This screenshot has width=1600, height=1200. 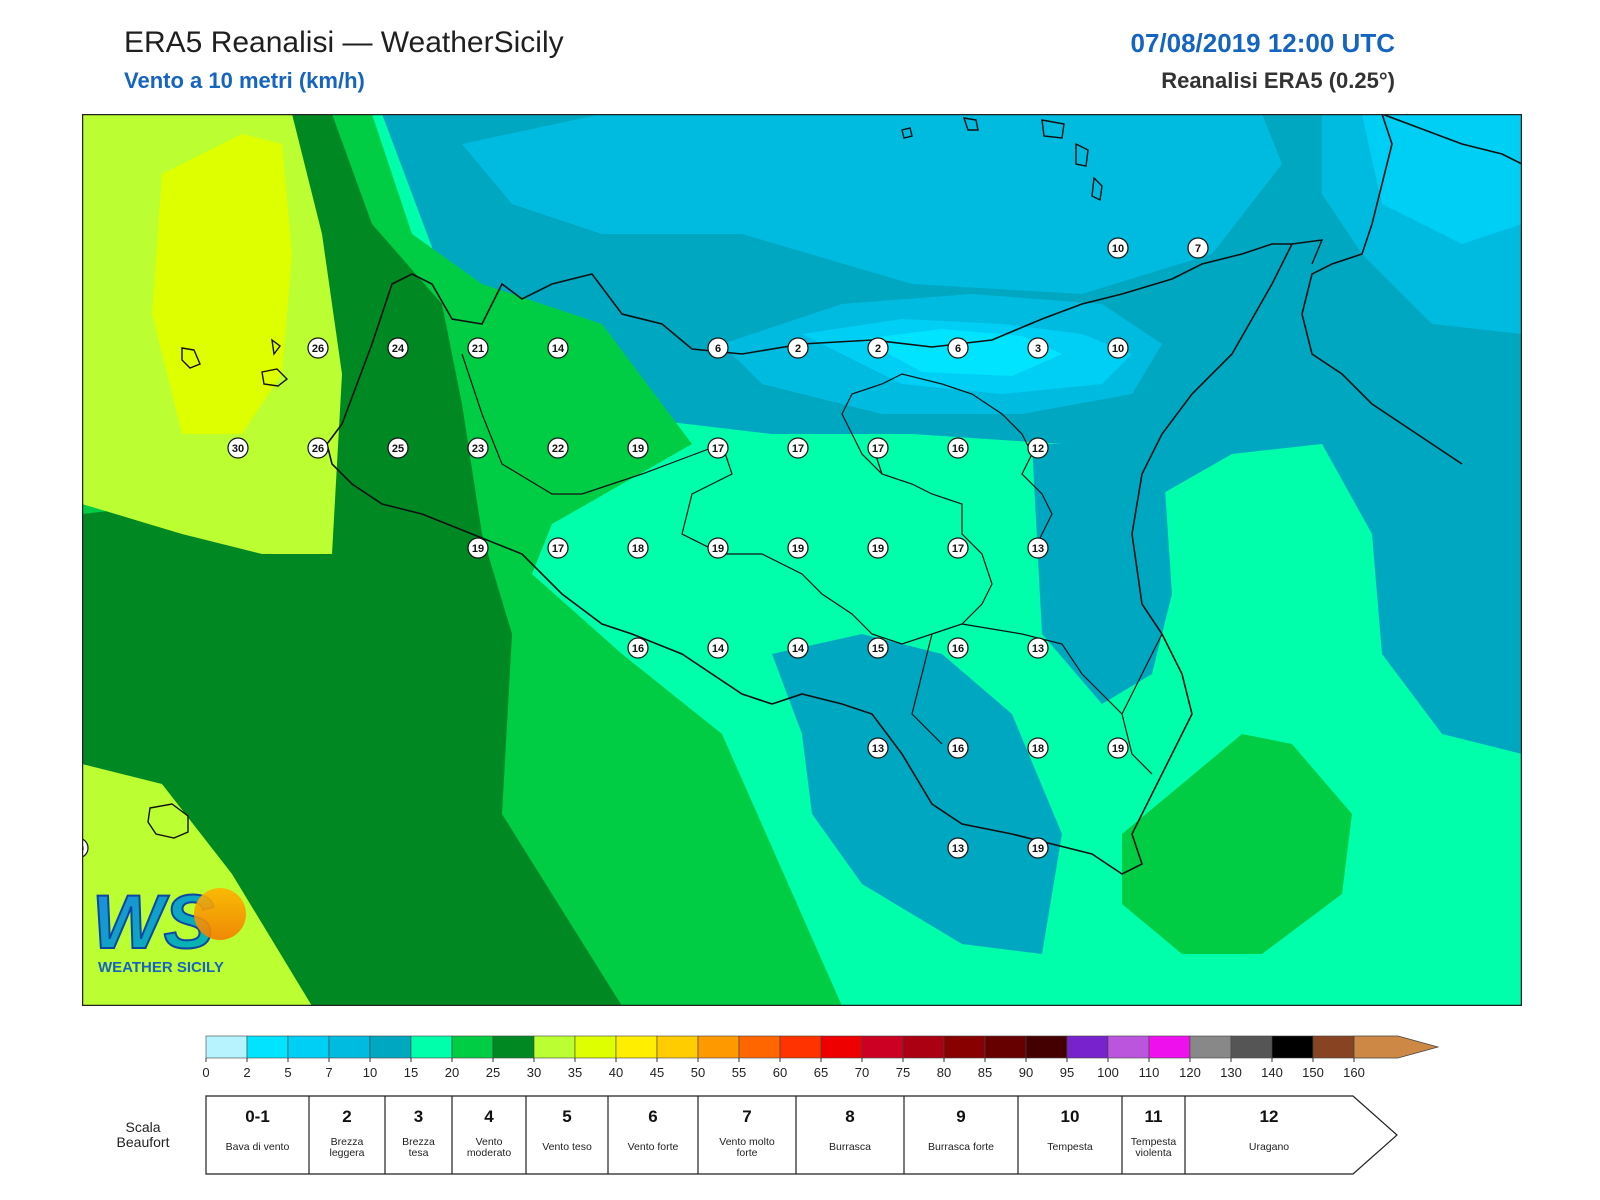 I want to click on colorbar-tick-label: 0, so click(x=205, y=1072).